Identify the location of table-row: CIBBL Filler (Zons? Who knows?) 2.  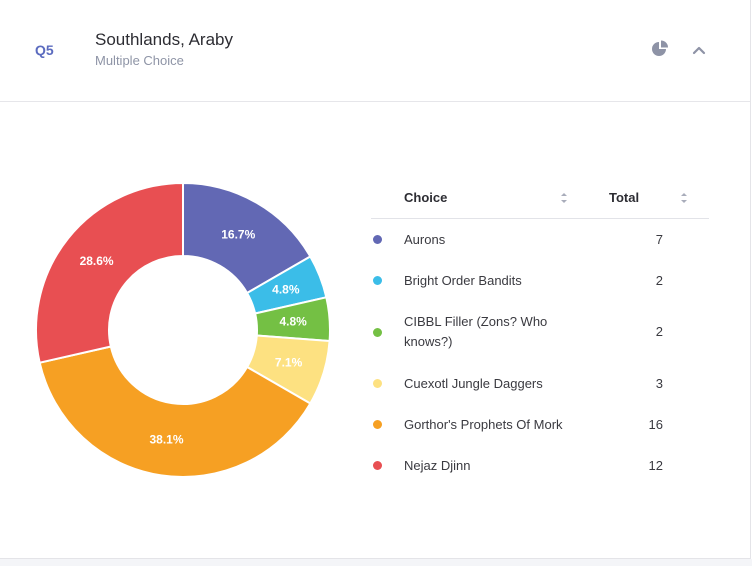
(540, 332).